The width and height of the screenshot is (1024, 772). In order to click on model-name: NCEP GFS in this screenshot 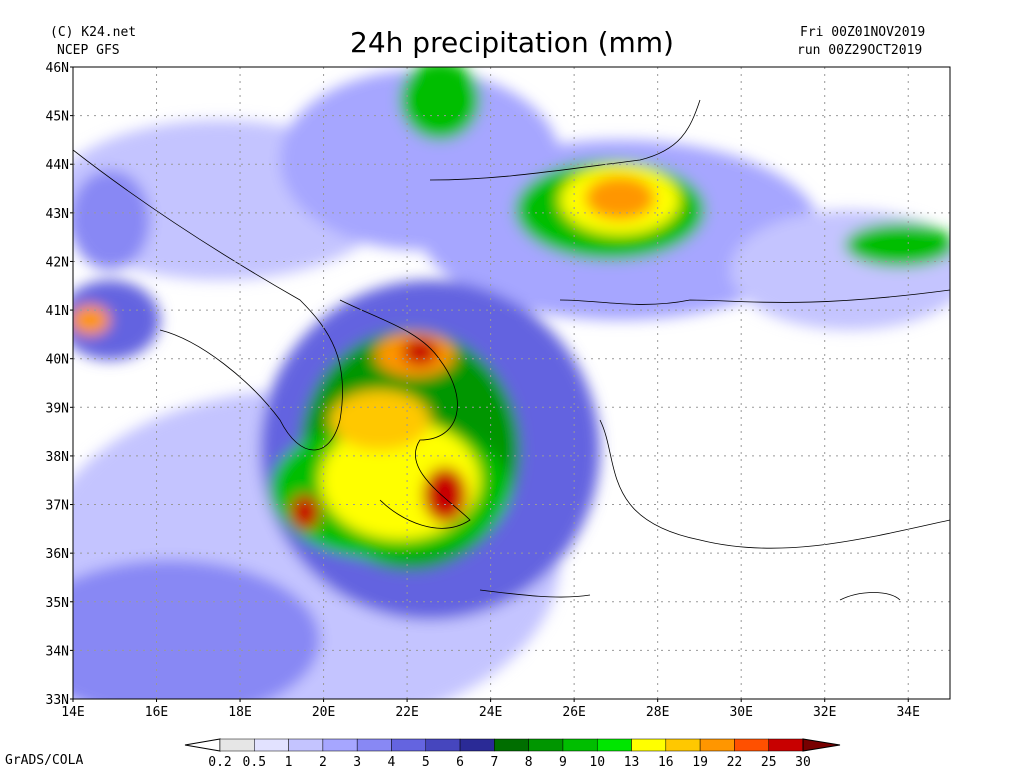, I will do `click(88, 50)`.